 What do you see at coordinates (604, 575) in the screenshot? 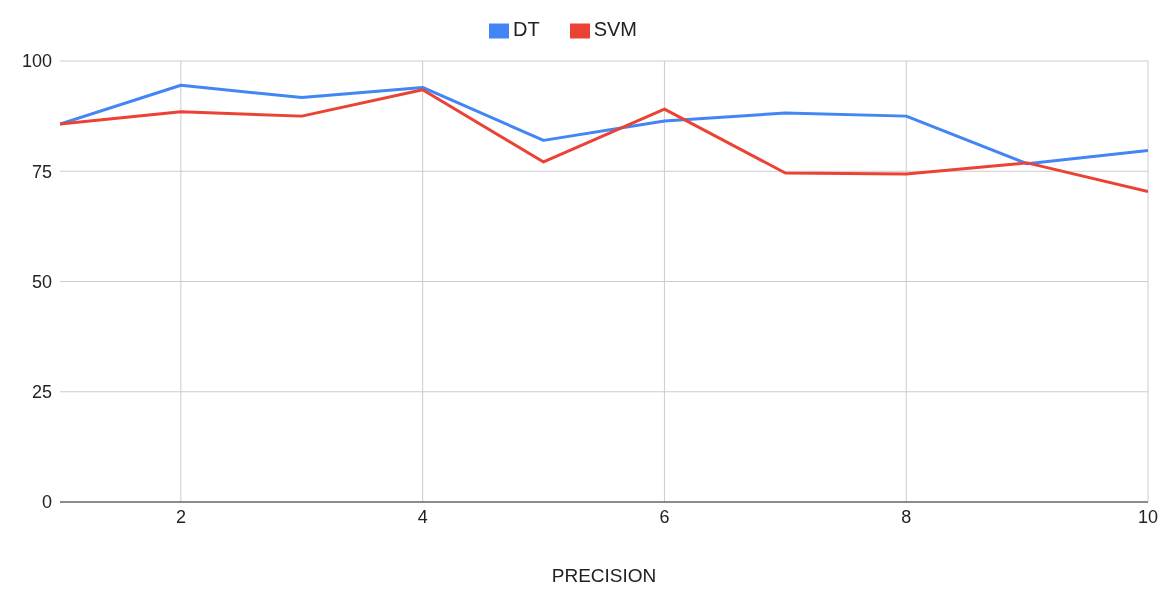
I see `x-axis-title: PRECISION` at bounding box center [604, 575].